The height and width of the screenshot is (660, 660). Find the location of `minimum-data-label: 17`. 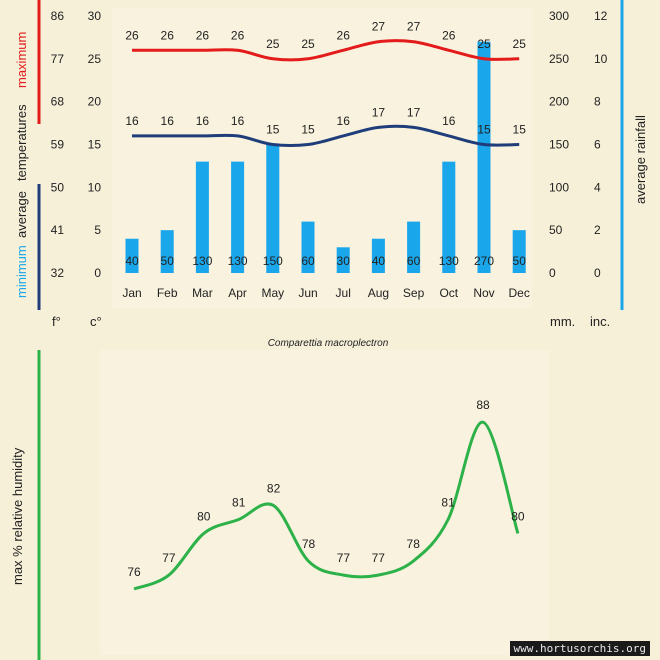

minimum-data-label: 17 is located at coordinates (379, 112).